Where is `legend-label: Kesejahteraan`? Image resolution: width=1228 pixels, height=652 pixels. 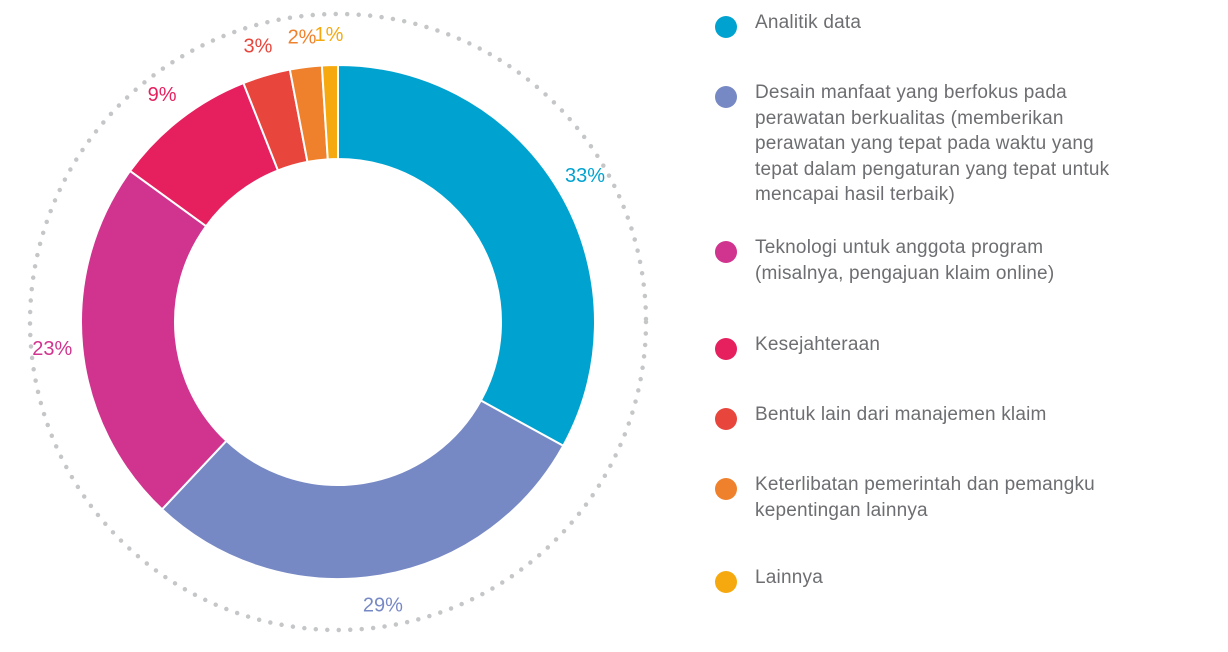
legend-label: Kesejahteraan is located at coordinates (818, 344).